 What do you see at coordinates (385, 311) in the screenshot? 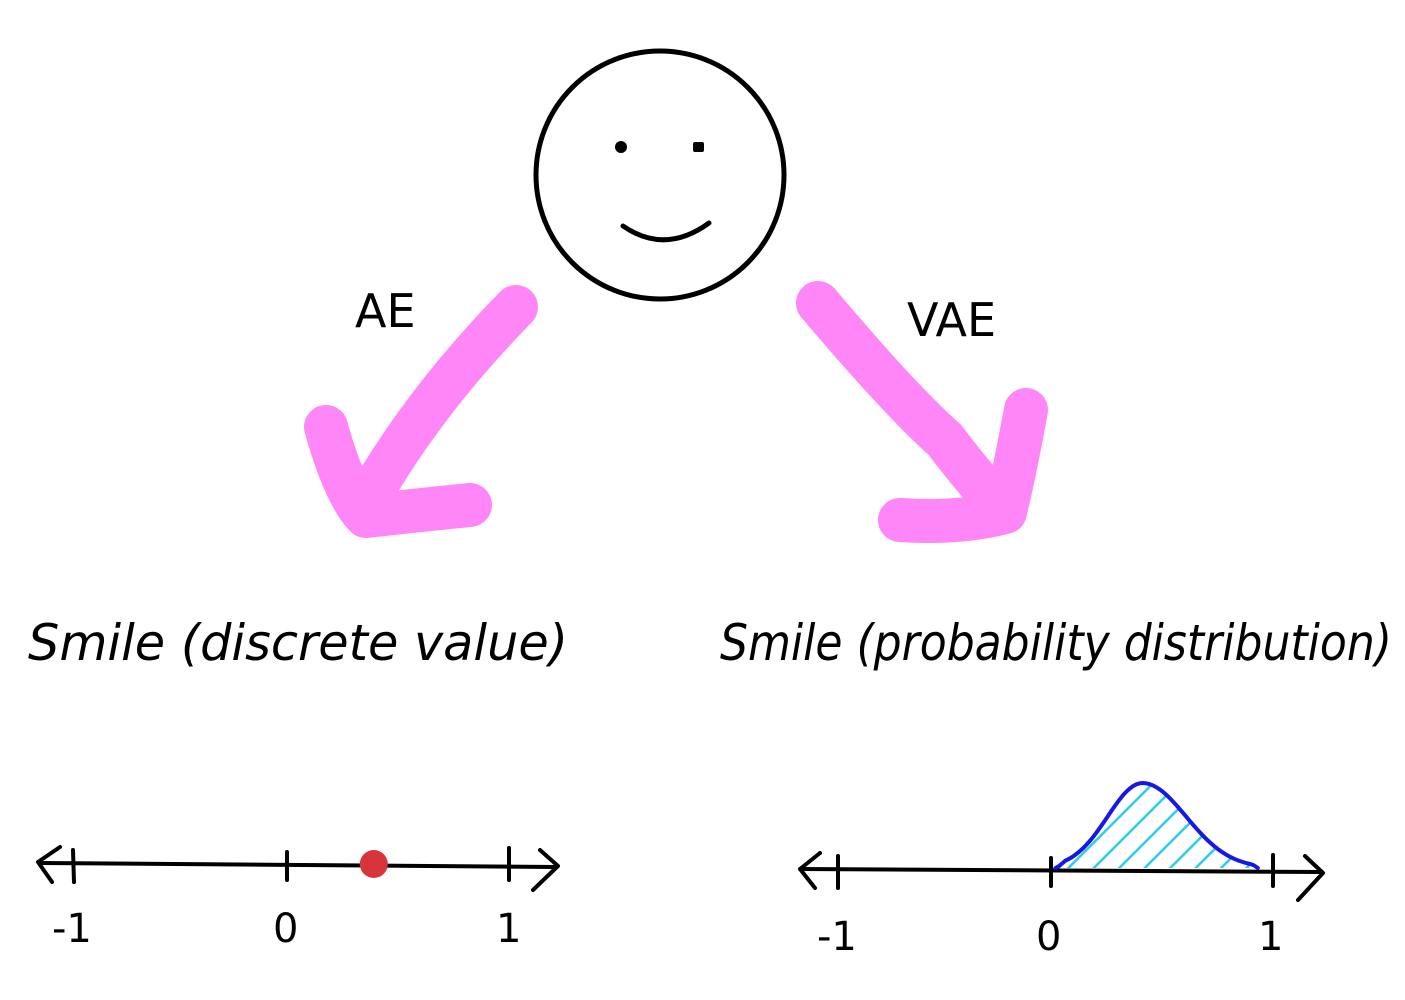
I see `ae-label: AE` at bounding box center [385, 311].